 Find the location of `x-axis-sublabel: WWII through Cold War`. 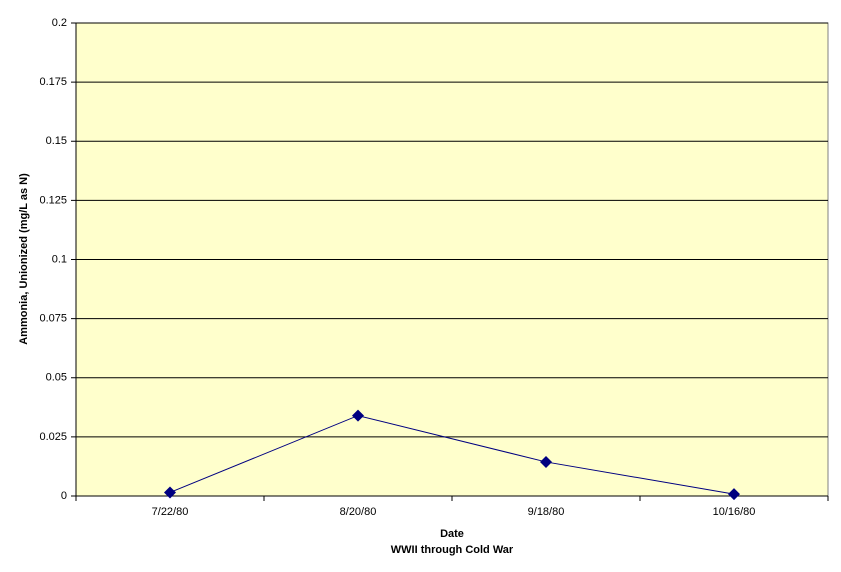

x-axis-sublabel: WWII through Cold War is located at coordinates (452, 550).